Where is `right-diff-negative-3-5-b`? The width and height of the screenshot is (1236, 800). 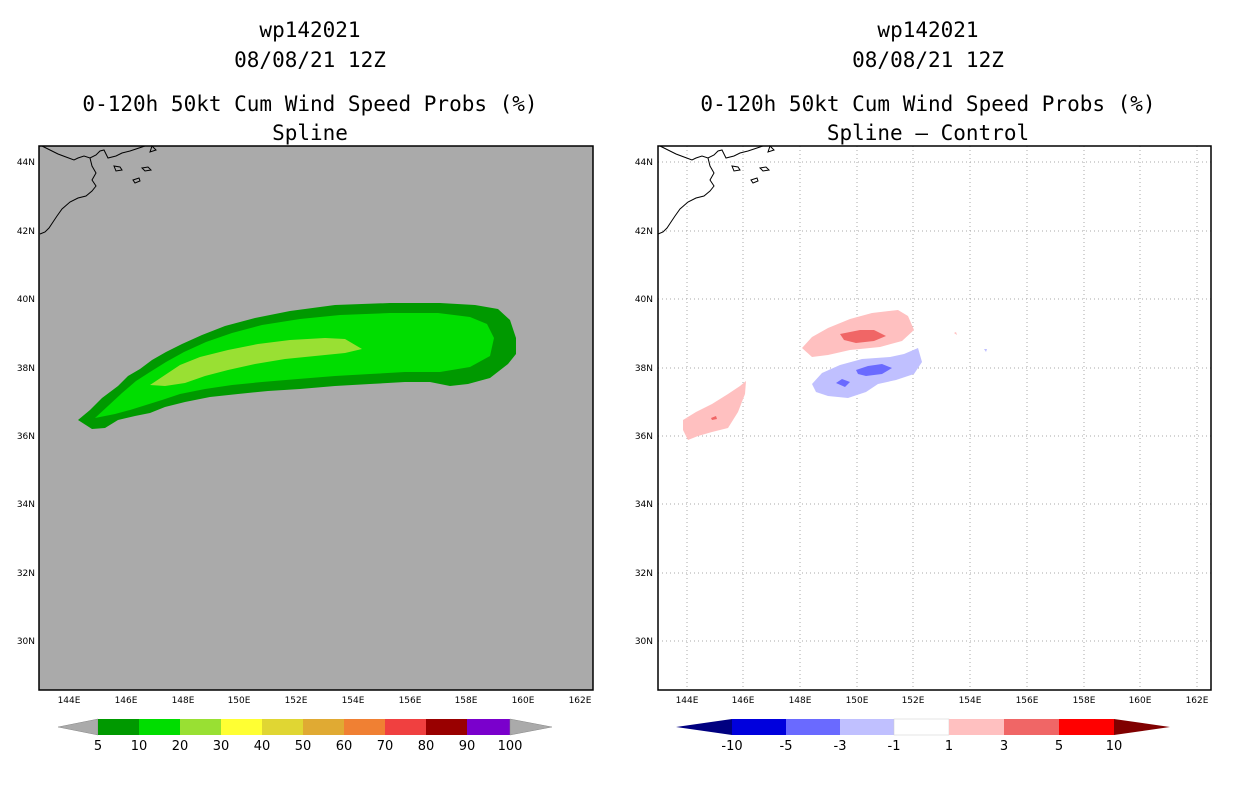 right-diff-negative-3-5-b is located at coordinates (843, 383).